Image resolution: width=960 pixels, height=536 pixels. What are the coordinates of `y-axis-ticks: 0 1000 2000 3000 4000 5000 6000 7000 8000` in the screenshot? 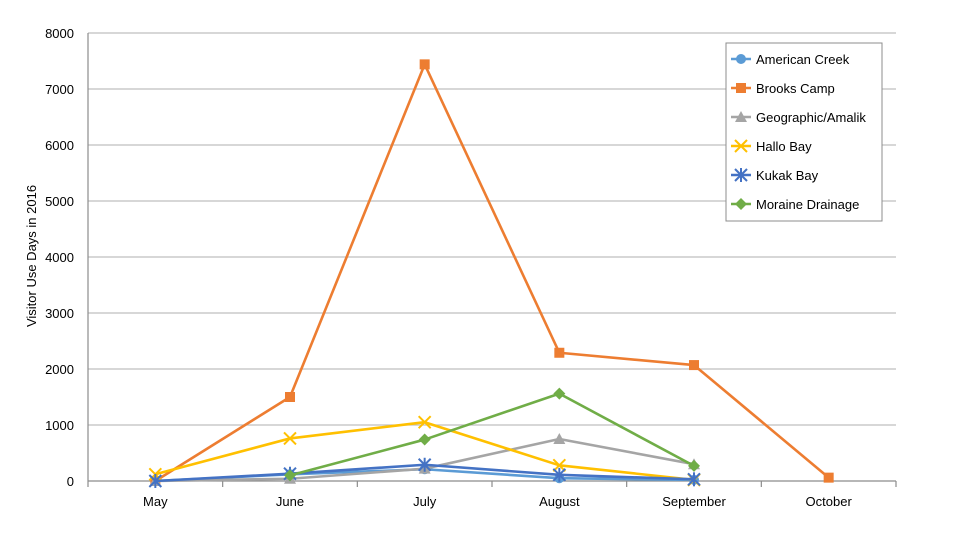 It's located at (59, 257).